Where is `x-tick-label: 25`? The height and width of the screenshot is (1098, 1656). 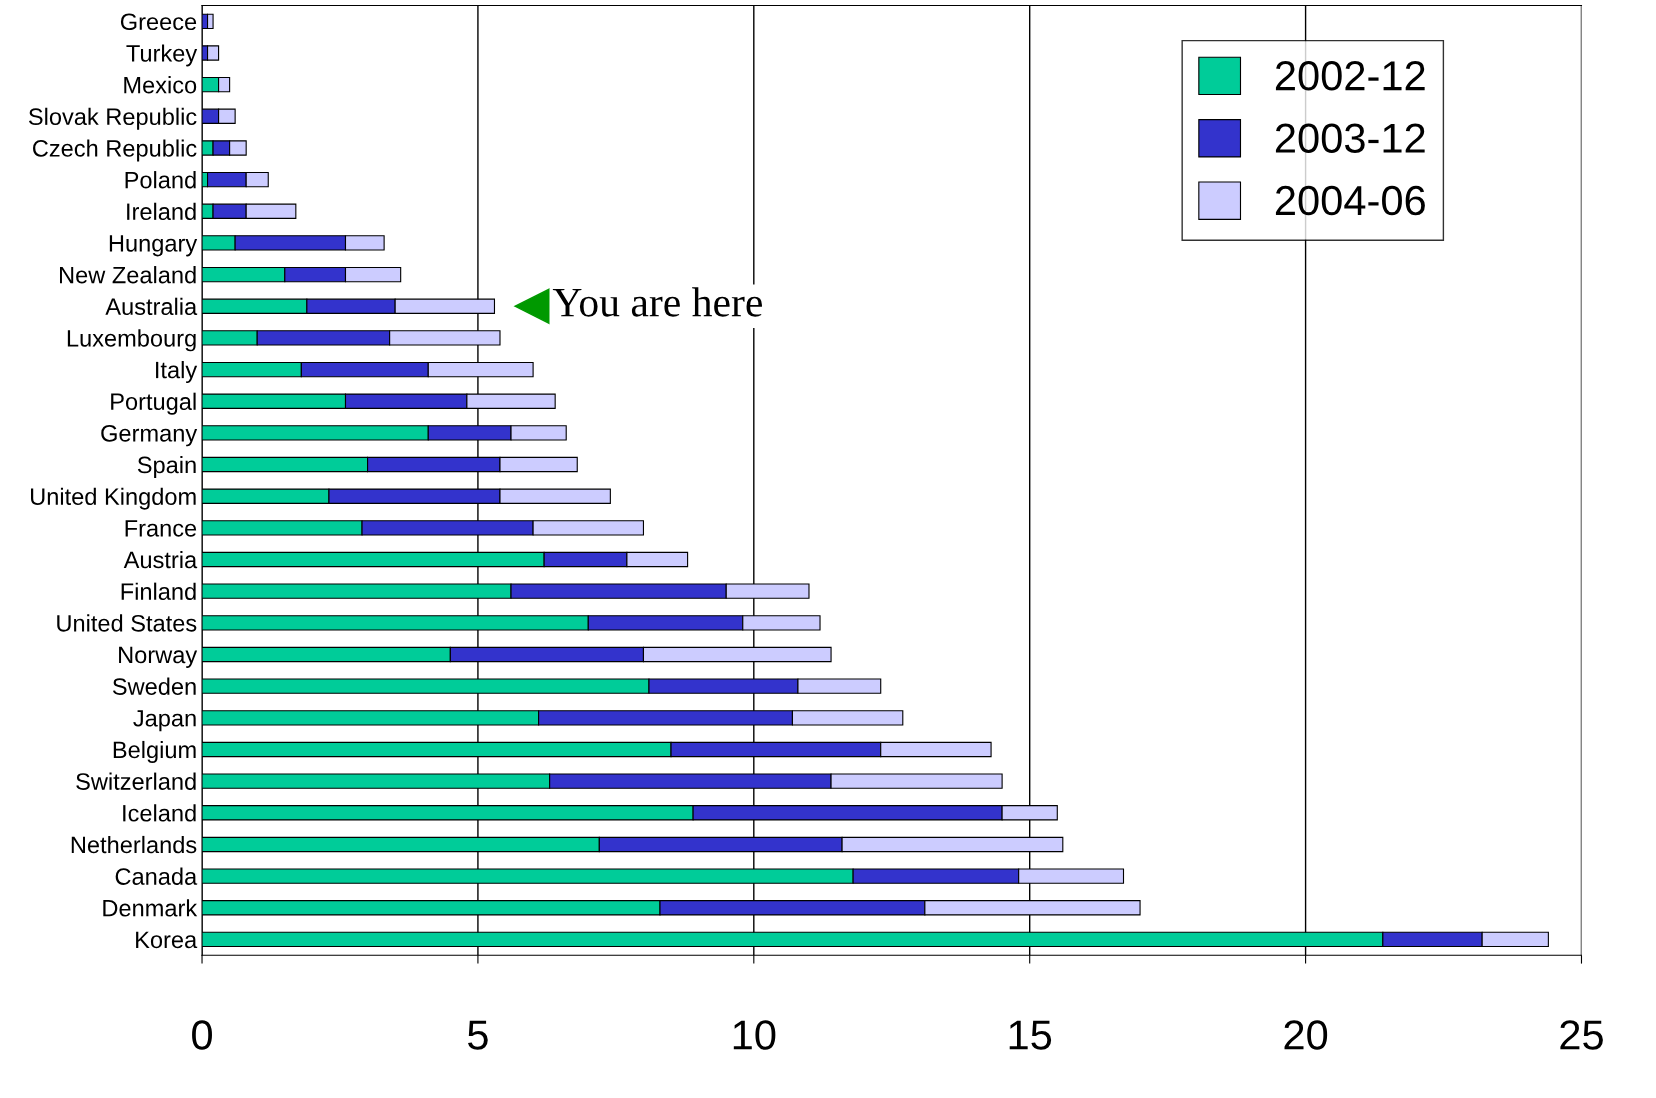 x-tick-label: 25 is located at coordinates (1581, 1035).